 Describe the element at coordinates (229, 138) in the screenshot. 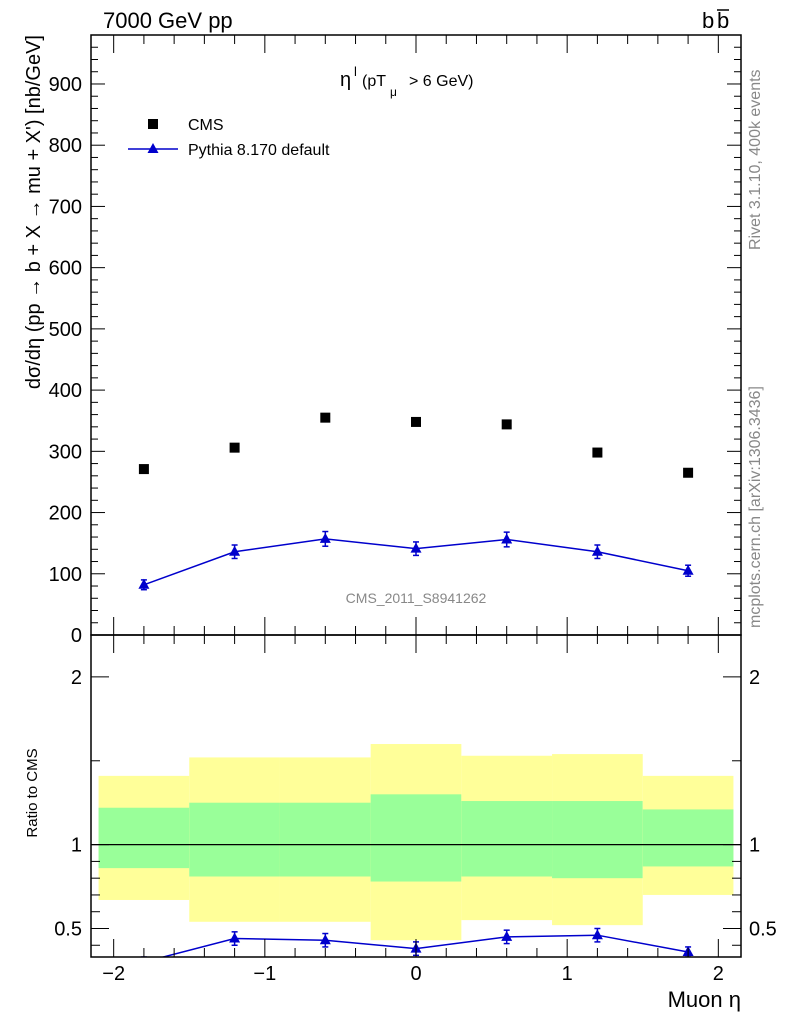

I see `legend: CMS Pythia 8.170 default` at that location.